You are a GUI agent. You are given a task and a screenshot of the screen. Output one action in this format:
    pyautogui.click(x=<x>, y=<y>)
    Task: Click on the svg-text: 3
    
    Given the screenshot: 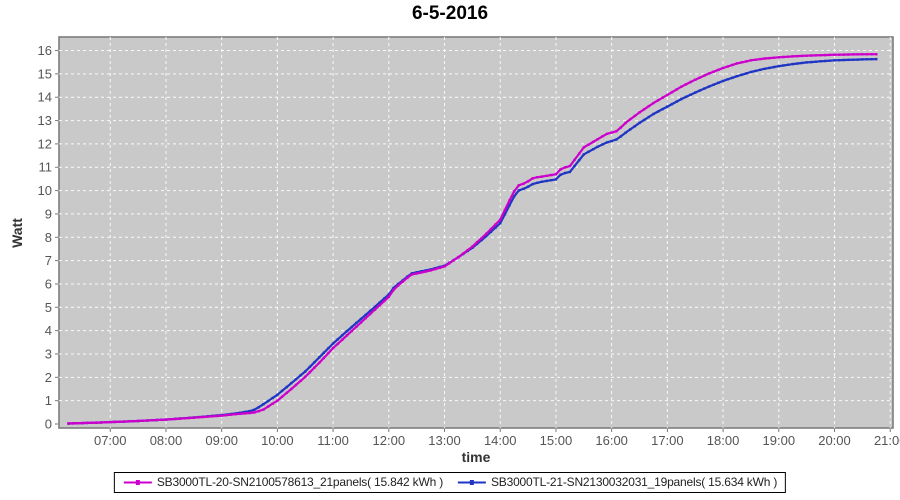 What is the action you would take?
    pyautogui.click(x=48, y=353)
    